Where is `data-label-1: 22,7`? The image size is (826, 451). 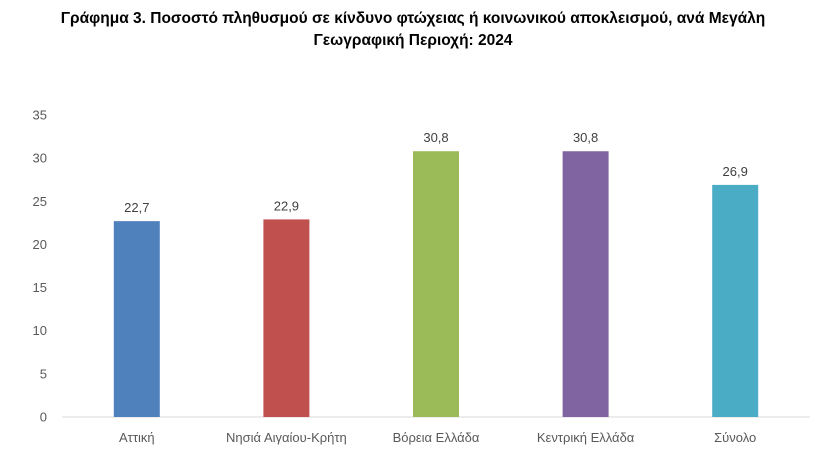 data-label-1: 22,7 is located at coordinates (136, 207).